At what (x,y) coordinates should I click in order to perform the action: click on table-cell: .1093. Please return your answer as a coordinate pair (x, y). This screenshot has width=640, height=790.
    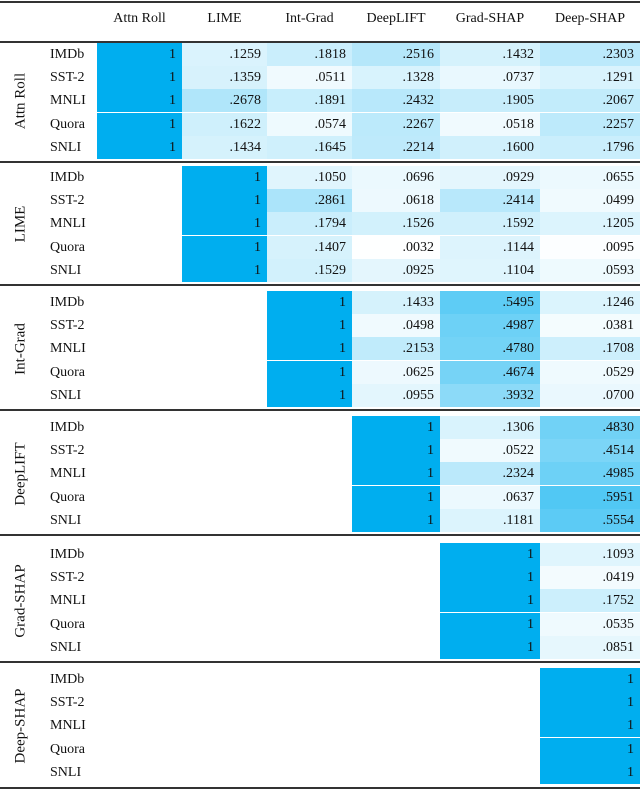
    Looking at the image, I should click on (590, 554).